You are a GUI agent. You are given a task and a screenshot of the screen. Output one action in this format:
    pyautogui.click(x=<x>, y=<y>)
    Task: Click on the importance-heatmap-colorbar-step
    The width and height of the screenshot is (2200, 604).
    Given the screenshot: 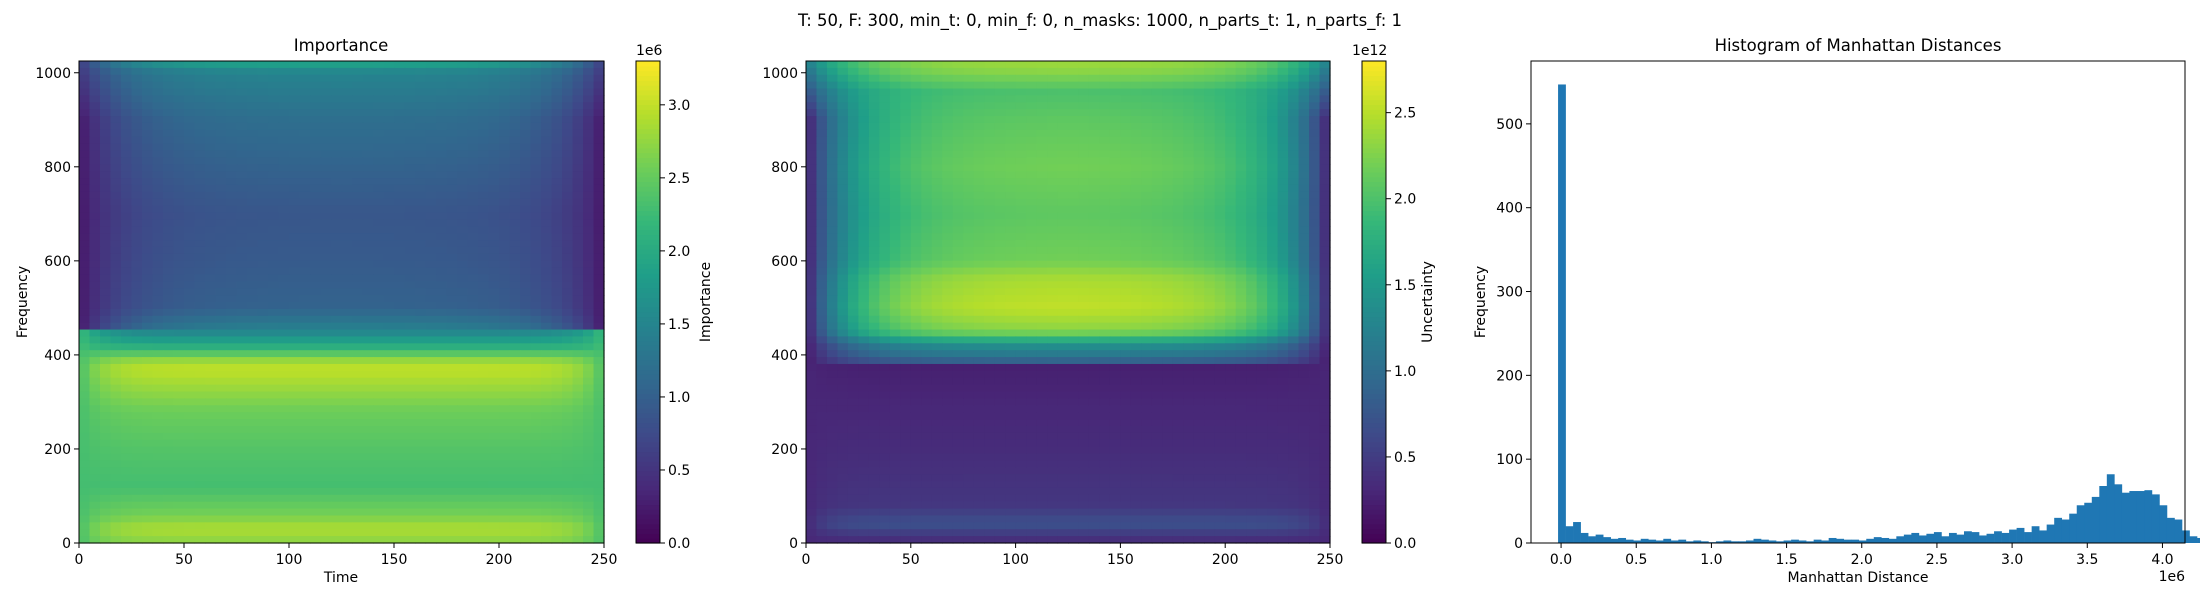 What is the action you would take?
    pyautogui.click(x=648, y=531)
    